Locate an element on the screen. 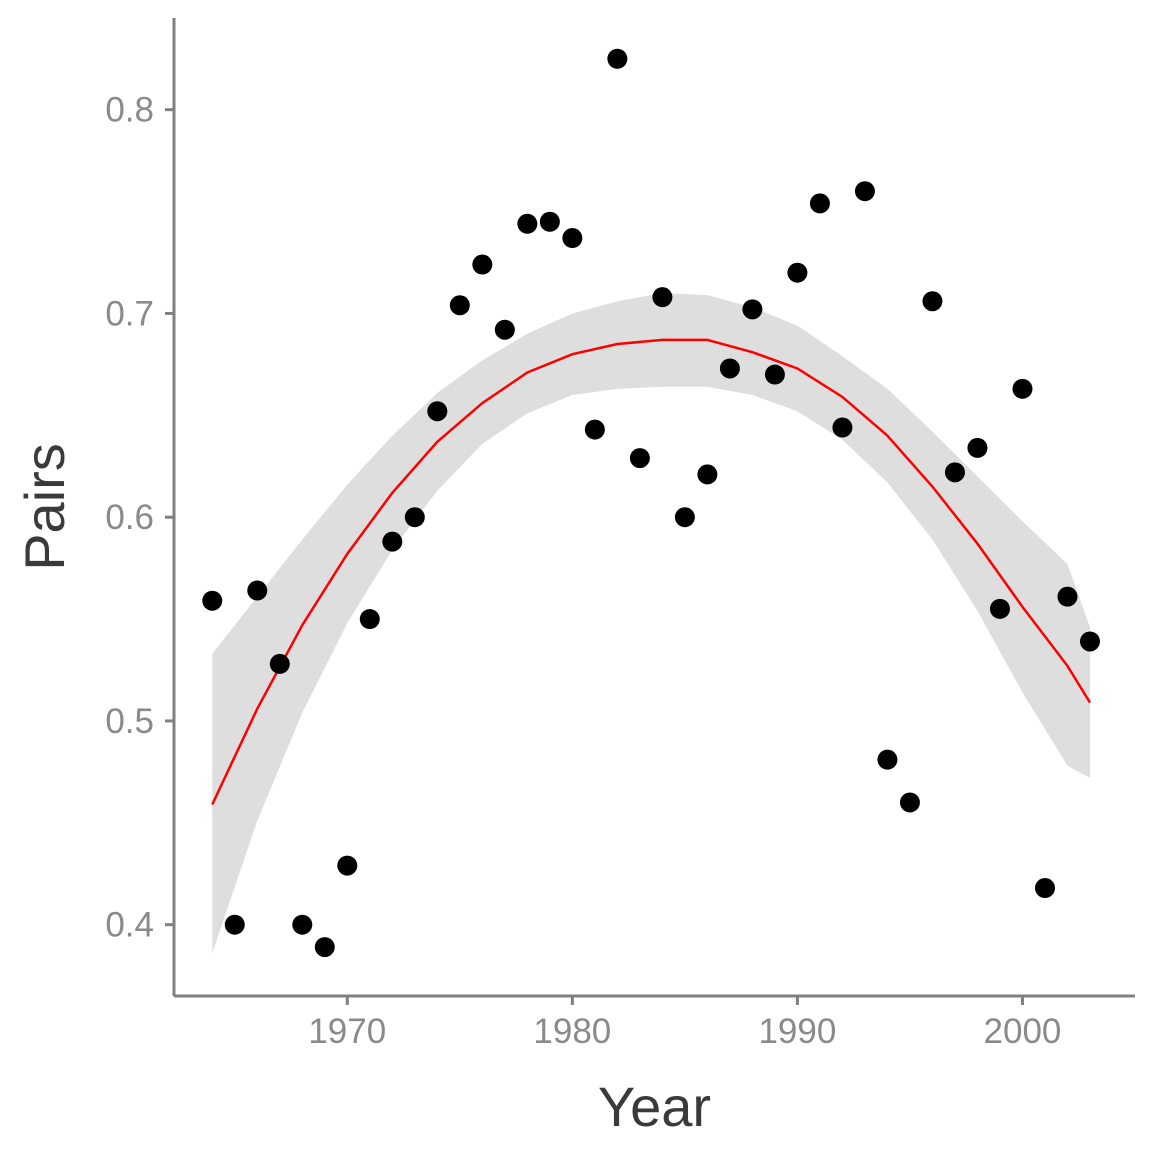 Image resolution: width=1152 pixels, height=1152 pixels. x-tick-label: 1970 is located at coordinates (347, 1031).